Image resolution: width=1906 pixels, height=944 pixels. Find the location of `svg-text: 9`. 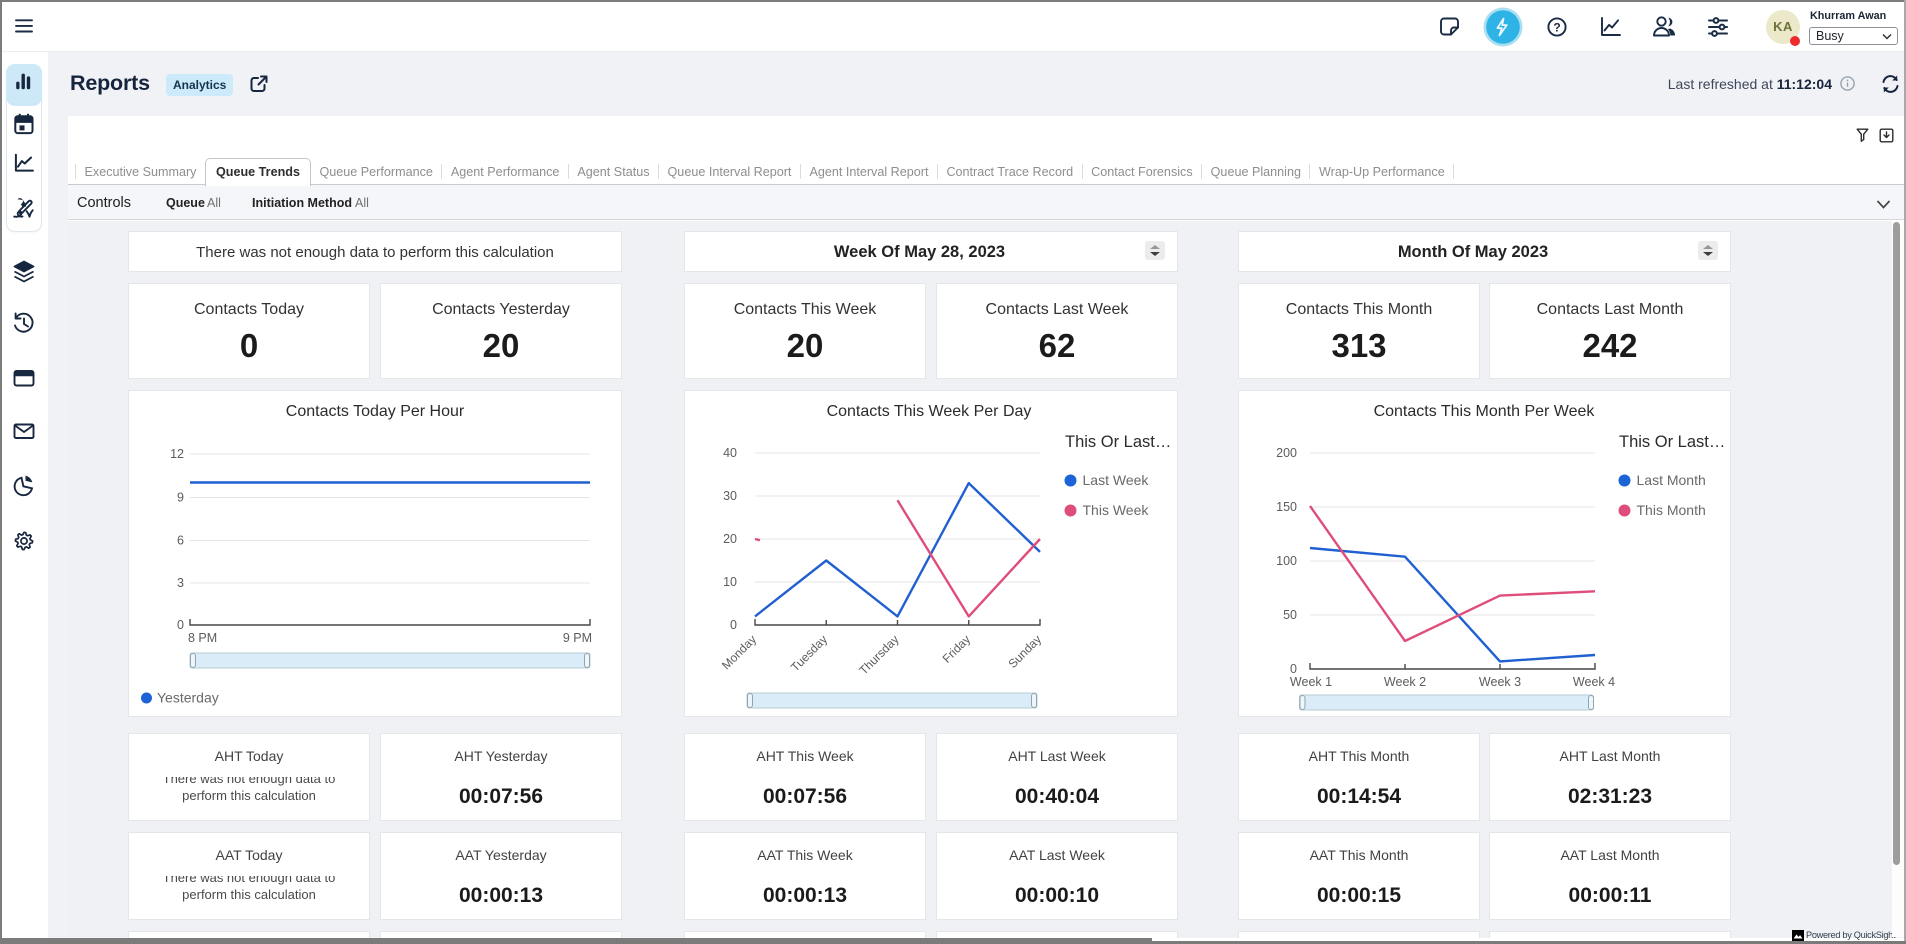

svg-text: 9 is located at coordinates (180, 498).